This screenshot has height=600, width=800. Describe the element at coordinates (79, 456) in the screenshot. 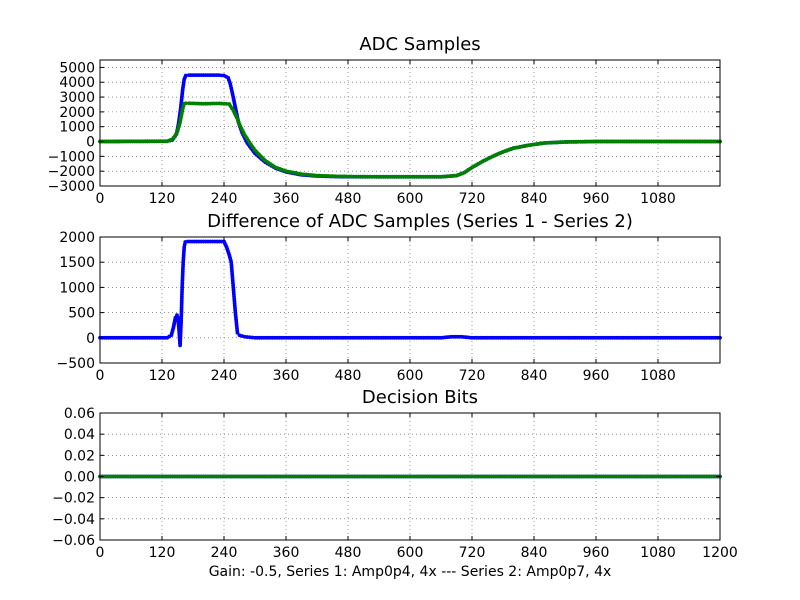

I see `y-tick-label: 0.02` at that location.